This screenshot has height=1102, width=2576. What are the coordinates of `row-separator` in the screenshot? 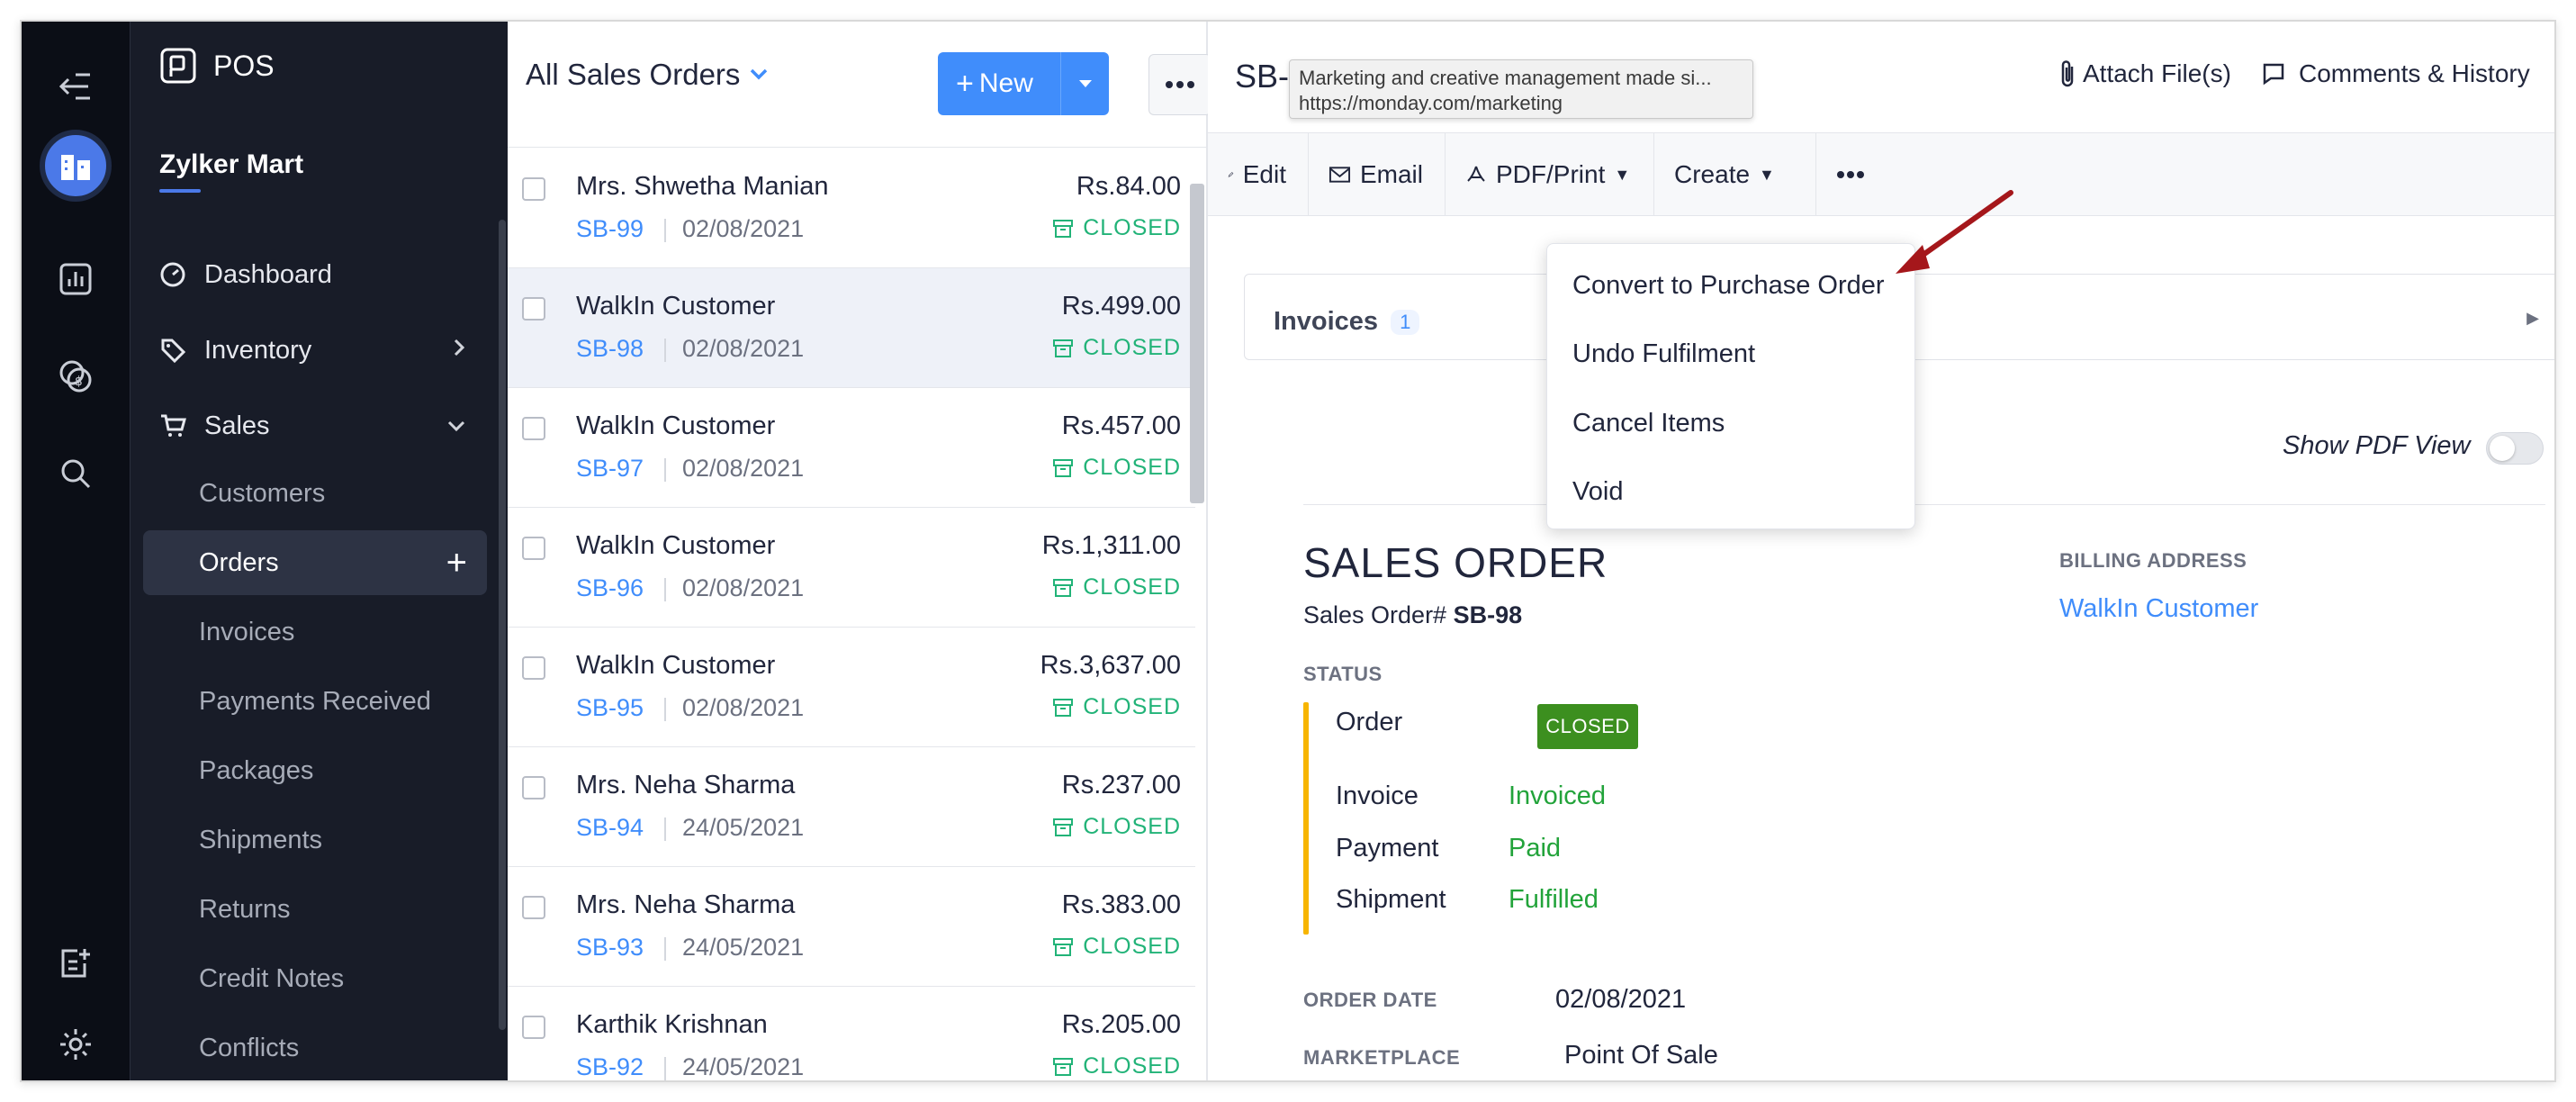 It's located at (665, 829).